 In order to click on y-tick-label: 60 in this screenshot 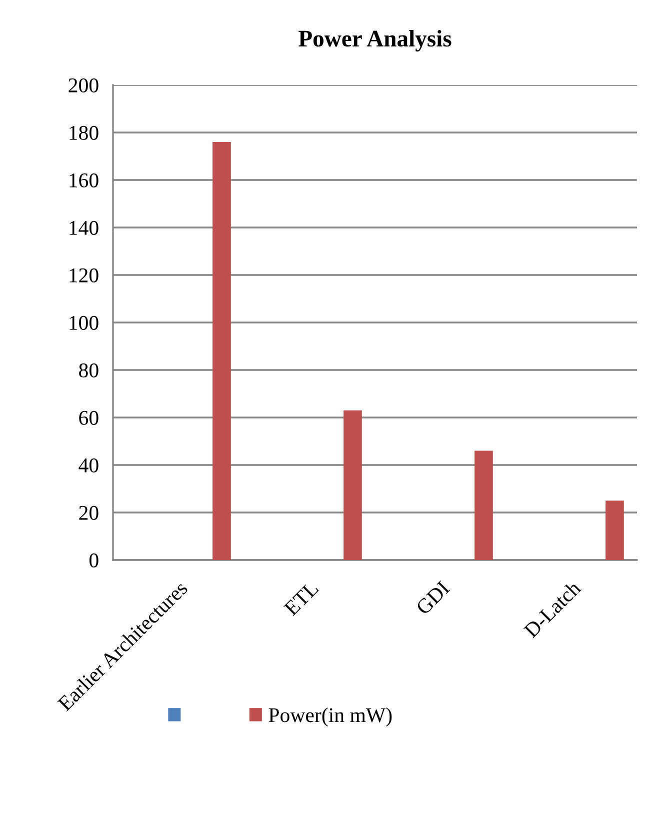, I will do `click(88, 417)`.